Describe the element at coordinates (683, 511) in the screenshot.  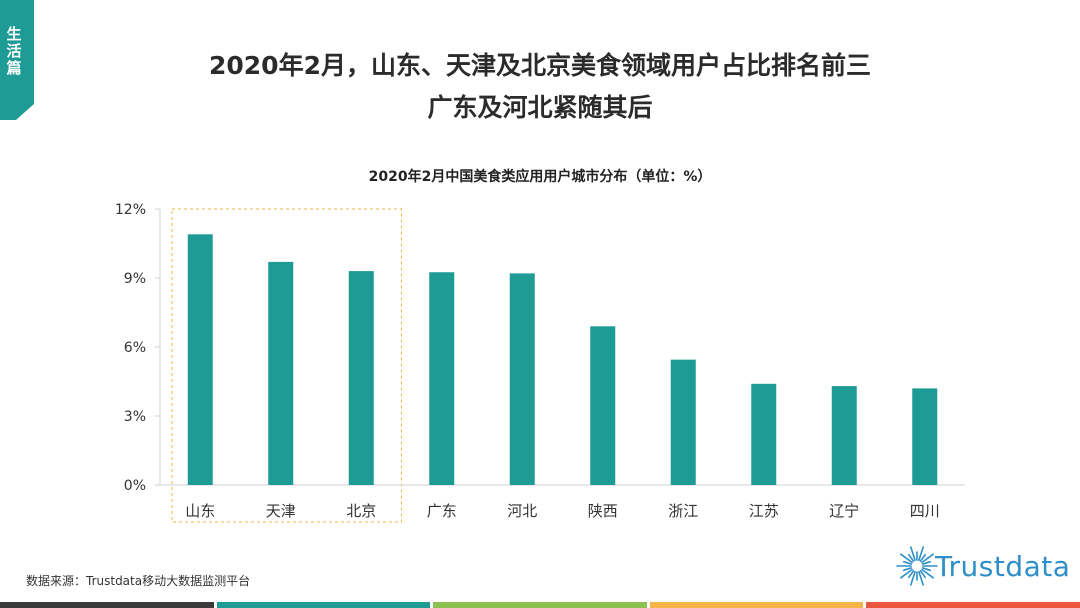
I see `x-tick-label: 浙江` at that location.